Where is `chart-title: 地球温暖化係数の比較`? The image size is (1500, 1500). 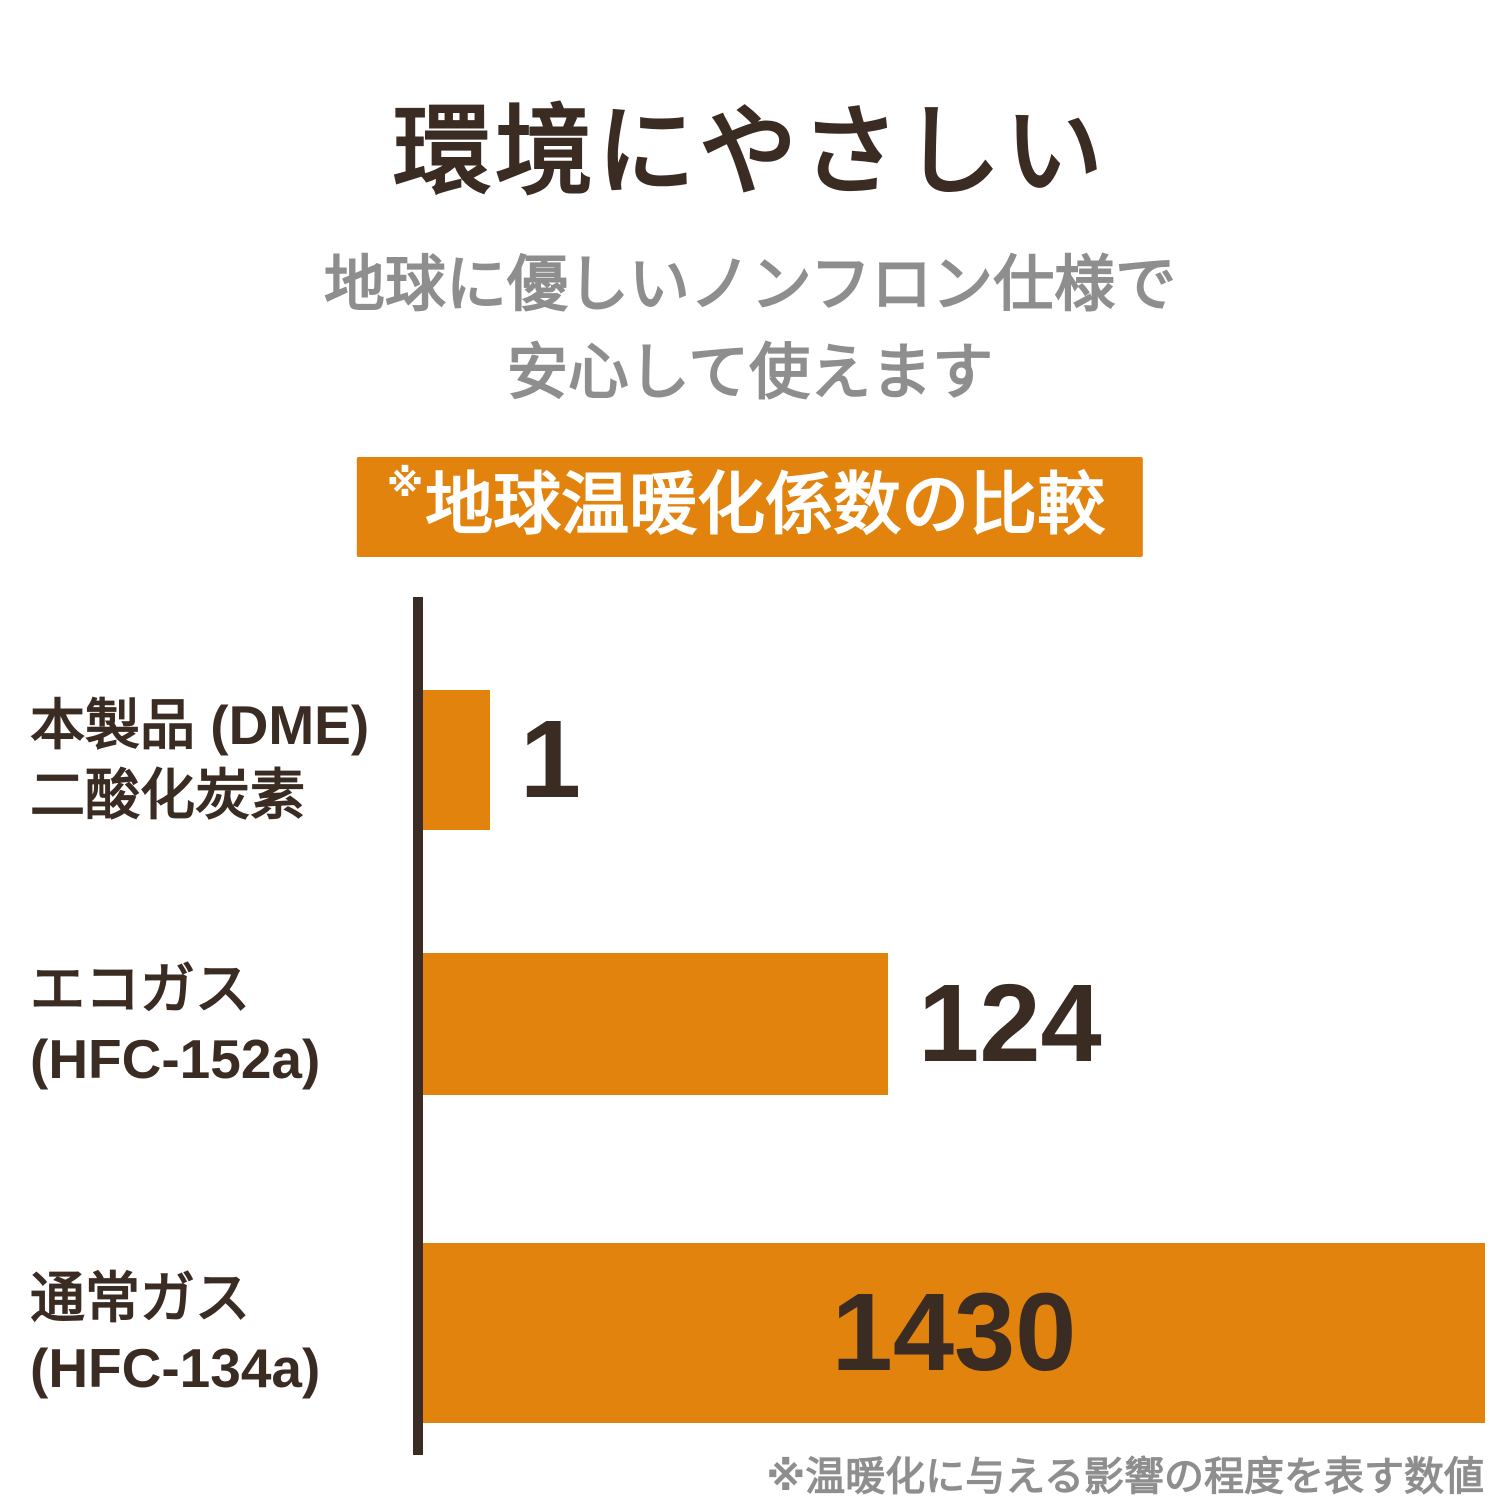 chart-title: 地球温暖化係数の比較 is located at coordinates (765, 505).